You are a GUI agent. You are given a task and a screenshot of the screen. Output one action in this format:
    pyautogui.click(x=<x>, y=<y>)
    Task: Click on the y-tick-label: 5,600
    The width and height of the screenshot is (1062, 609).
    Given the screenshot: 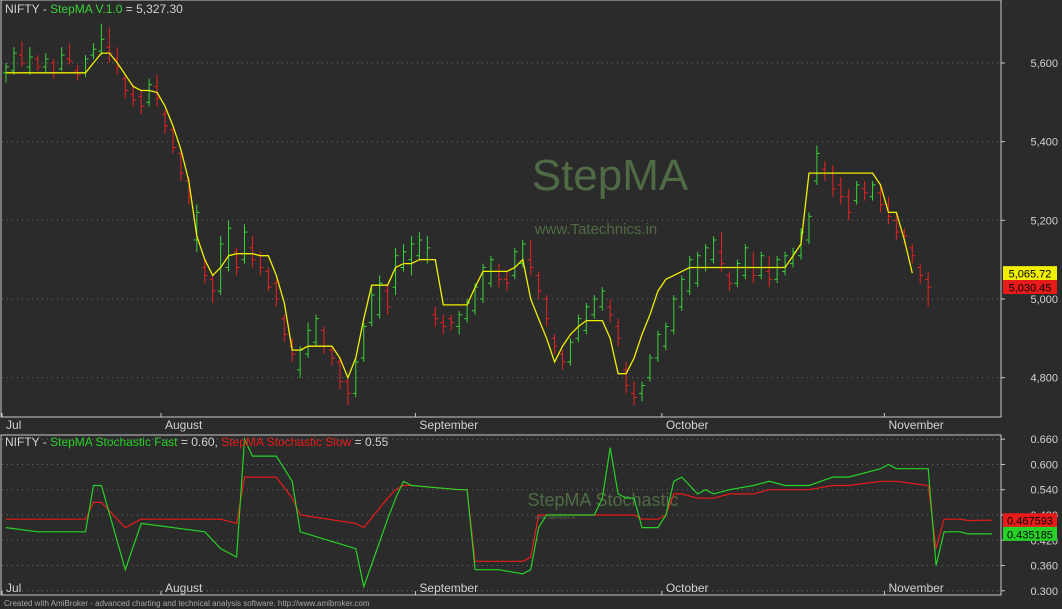 What is the action you would take?
    pyautogui.click(x=1044, y=64)
    